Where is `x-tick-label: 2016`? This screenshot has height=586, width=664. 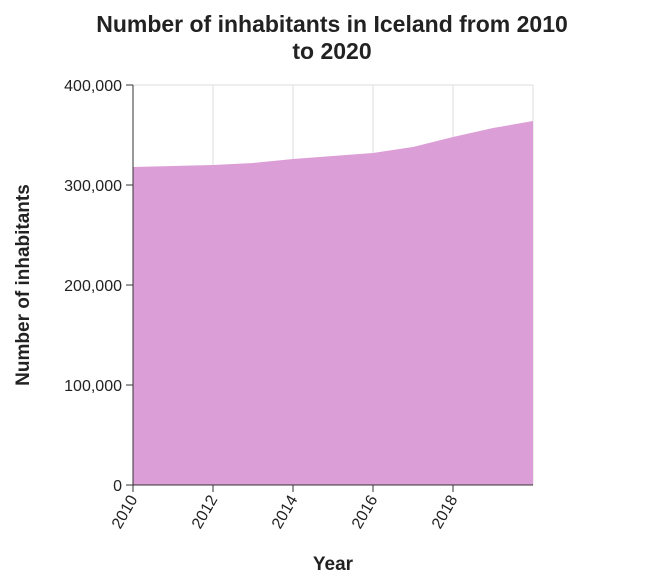
x-tick-label: 2016 is located at coordinates (365, 511).